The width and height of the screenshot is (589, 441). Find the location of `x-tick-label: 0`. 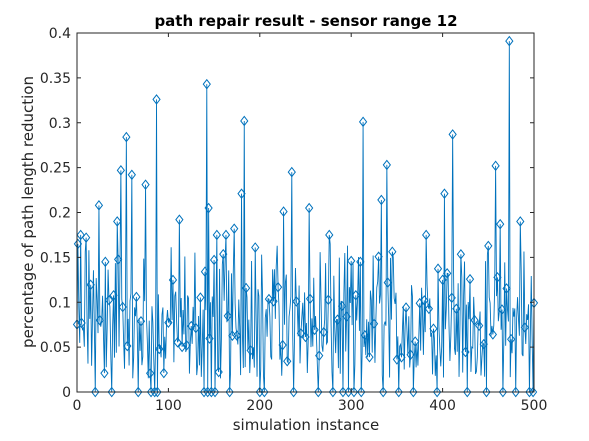

x-tick-label: 0 is located at coordinates (77, 406).